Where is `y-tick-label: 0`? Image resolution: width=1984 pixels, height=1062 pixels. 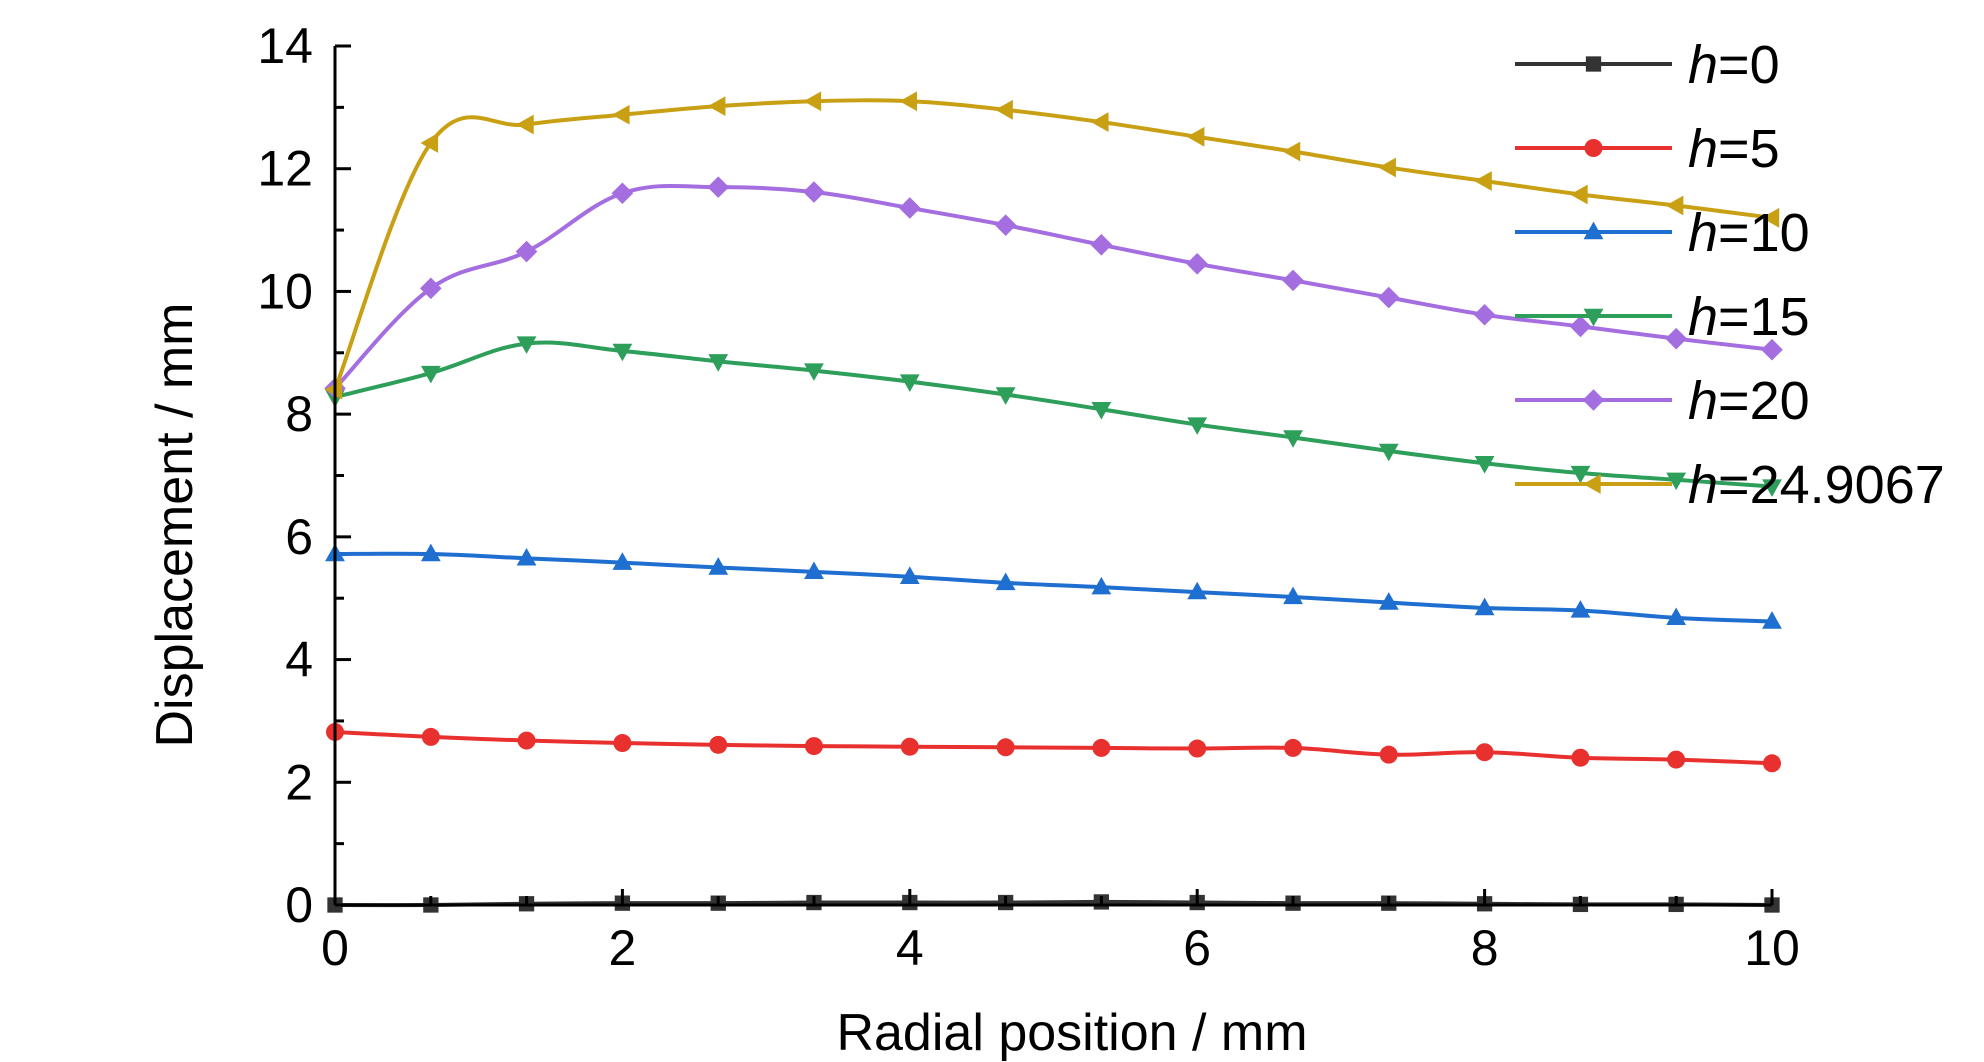 y-tick-label: 0 is located at coordinates (299, 905).